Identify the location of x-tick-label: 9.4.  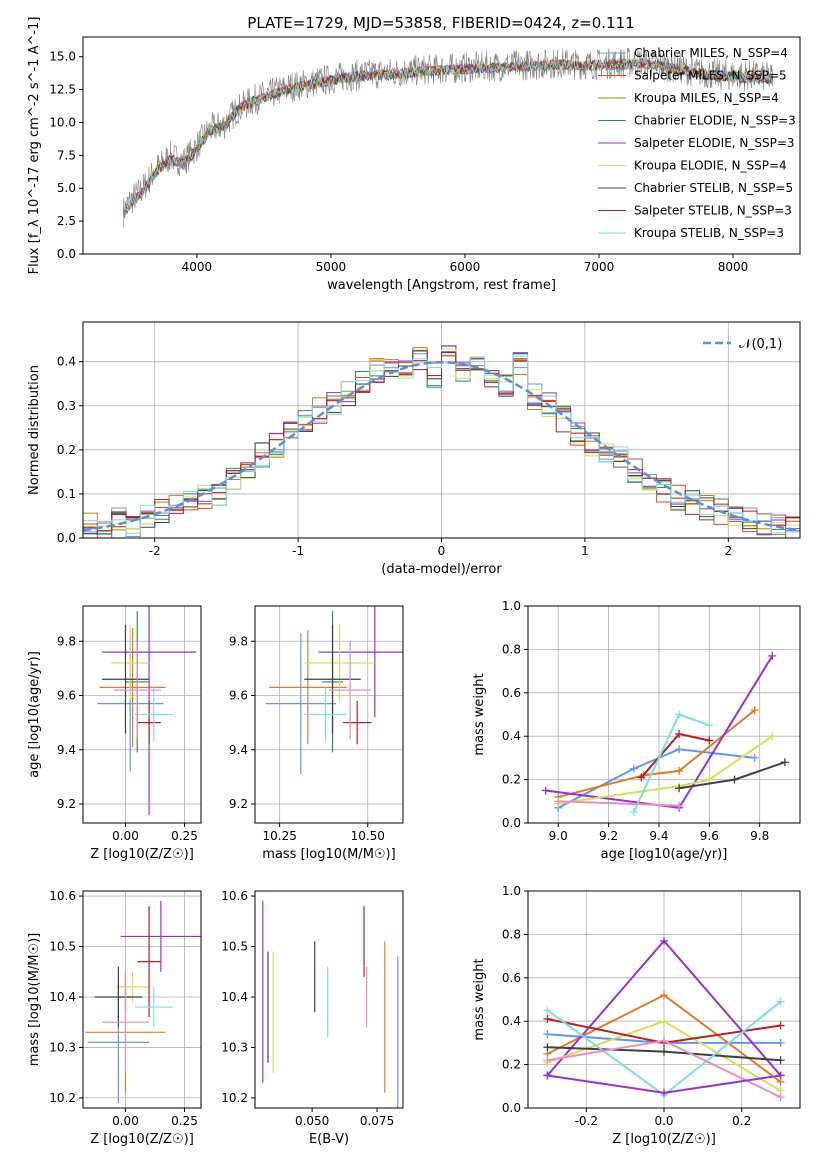
(658, 836).